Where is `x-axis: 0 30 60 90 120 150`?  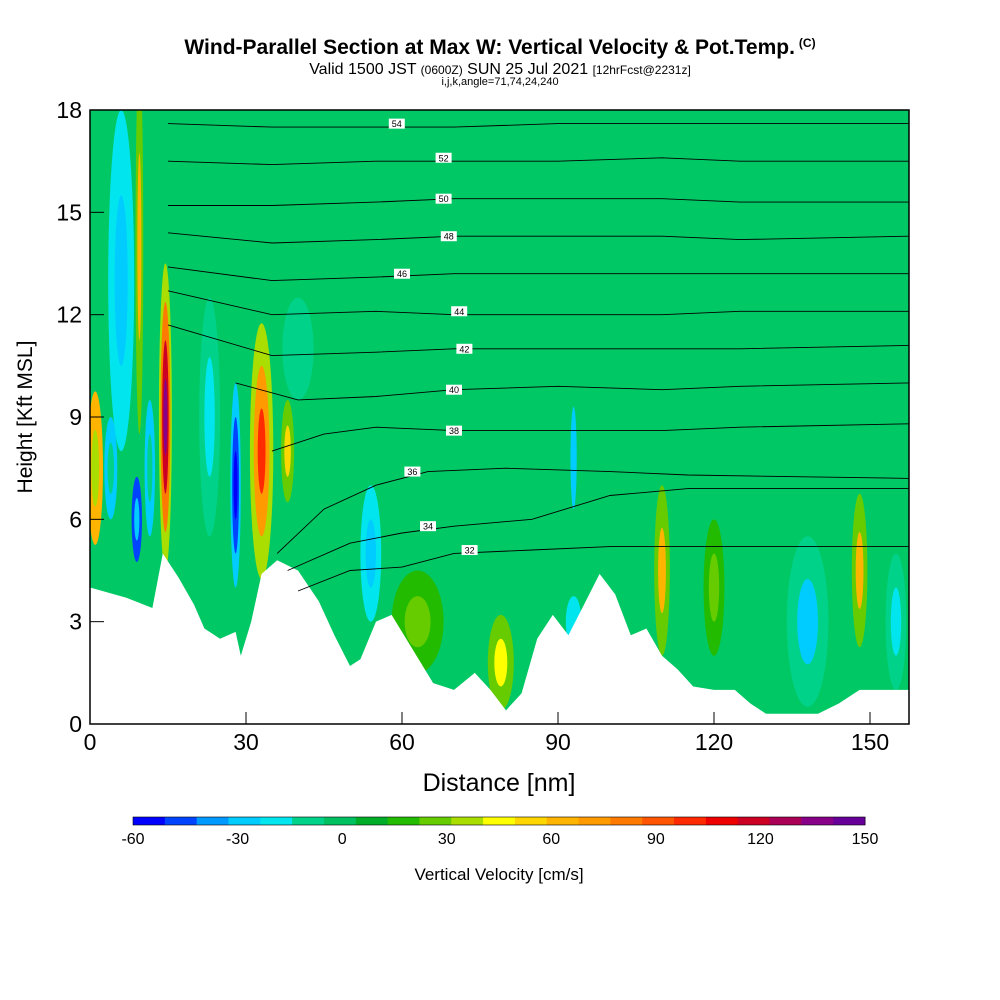
x-axis: 0 30 60 90 120 150 is located at coordinates (486, 733).